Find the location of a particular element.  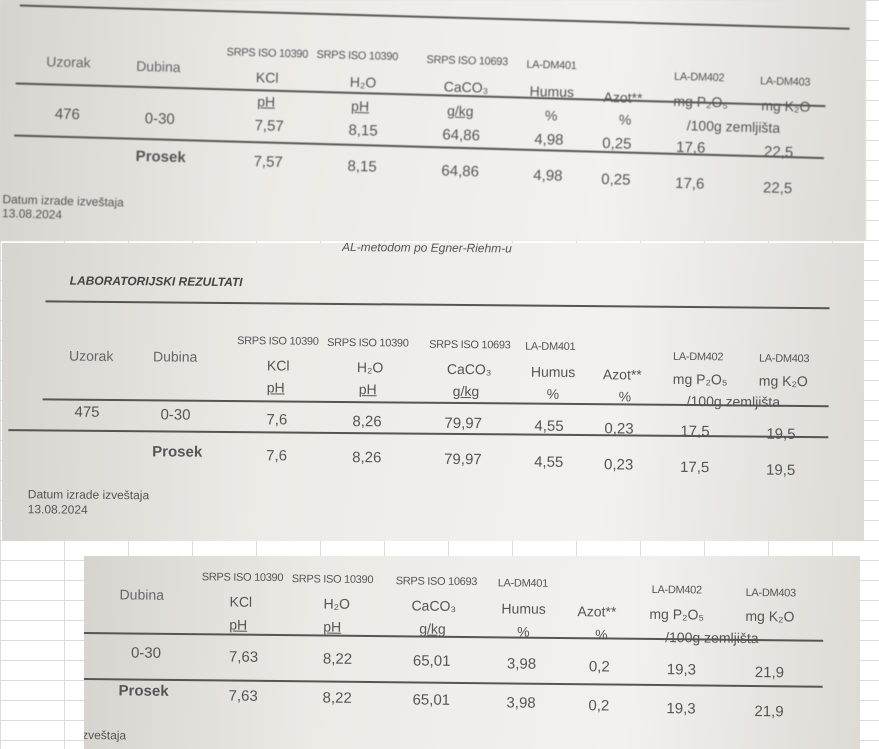

prosek-kcl: 7,57 is located at coordinates (268, 162).